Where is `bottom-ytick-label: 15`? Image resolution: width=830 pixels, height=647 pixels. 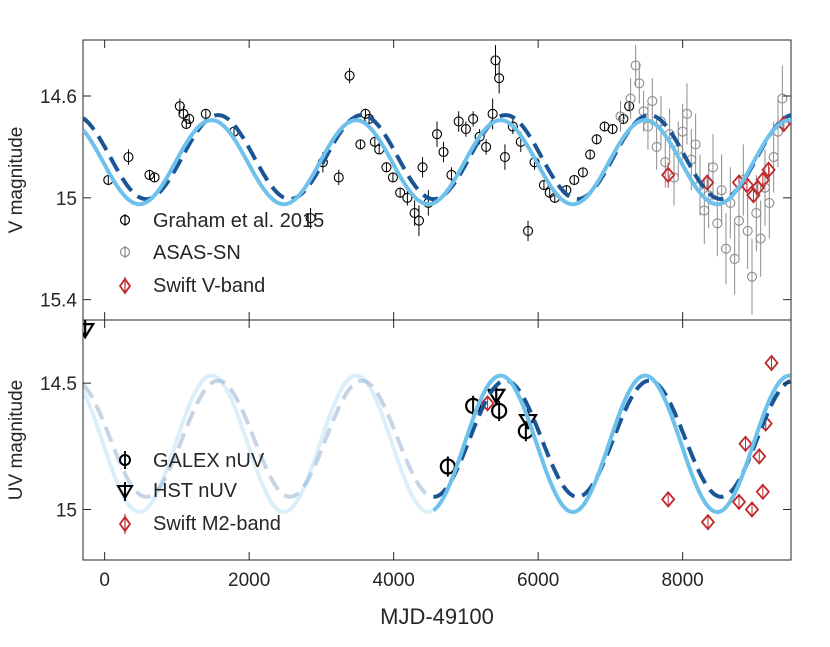 bottom-ytick-label: 15 is located at coordinates (66, 510).